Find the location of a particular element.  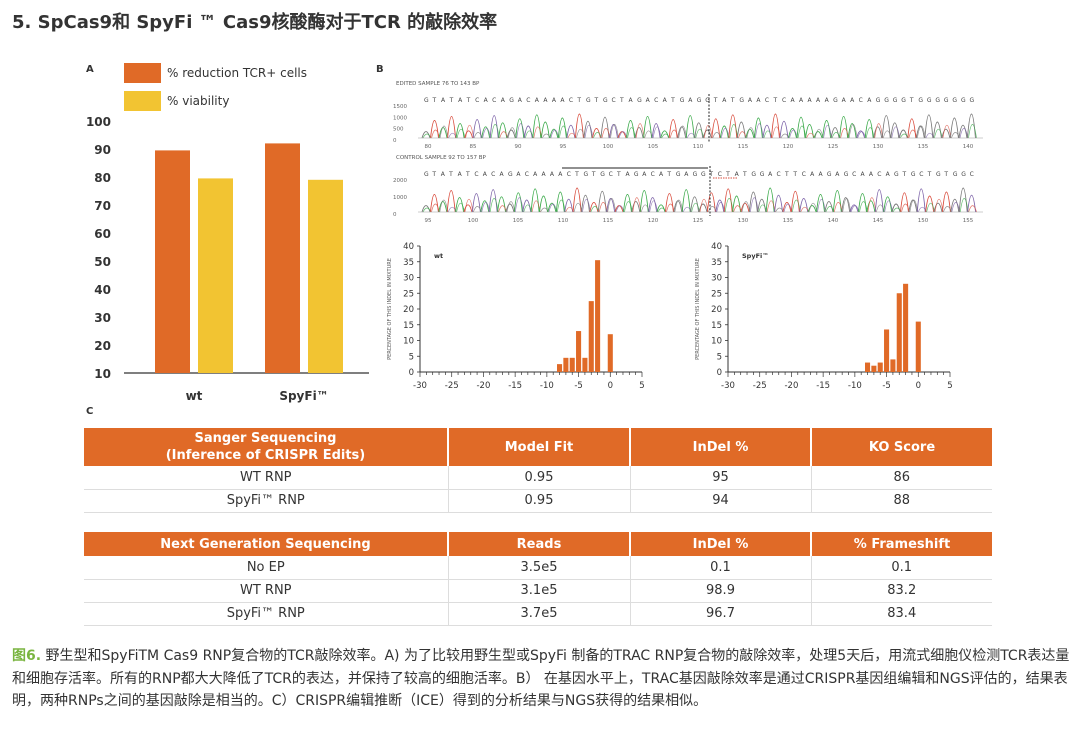

table-cell: 0.1 is located at coordinates (901, 568).